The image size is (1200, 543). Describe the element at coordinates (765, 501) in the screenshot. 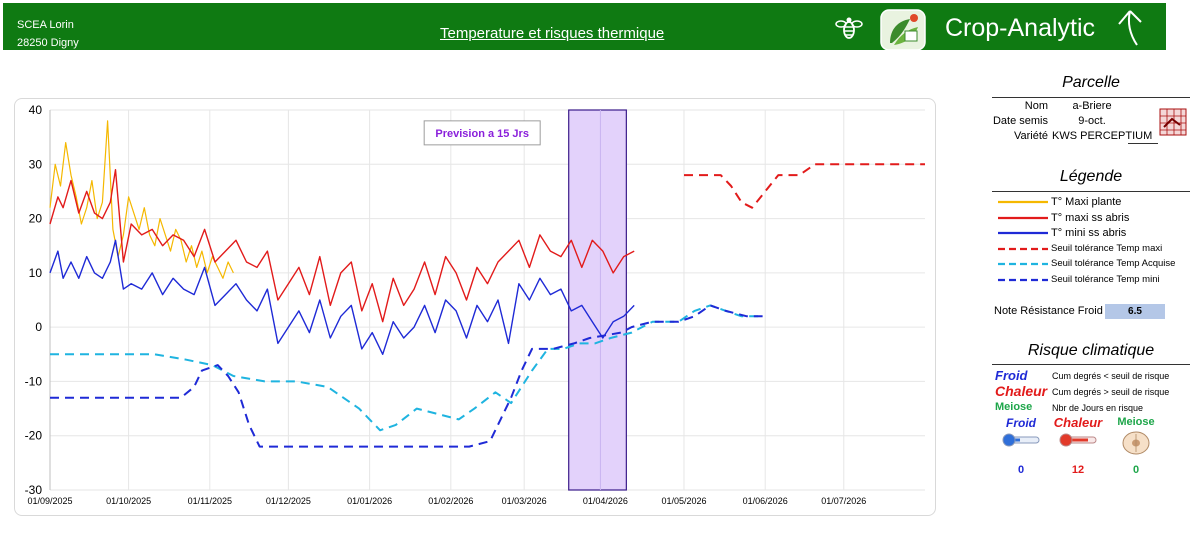

I see `x-tick-label: 01/06/2026` at that location.